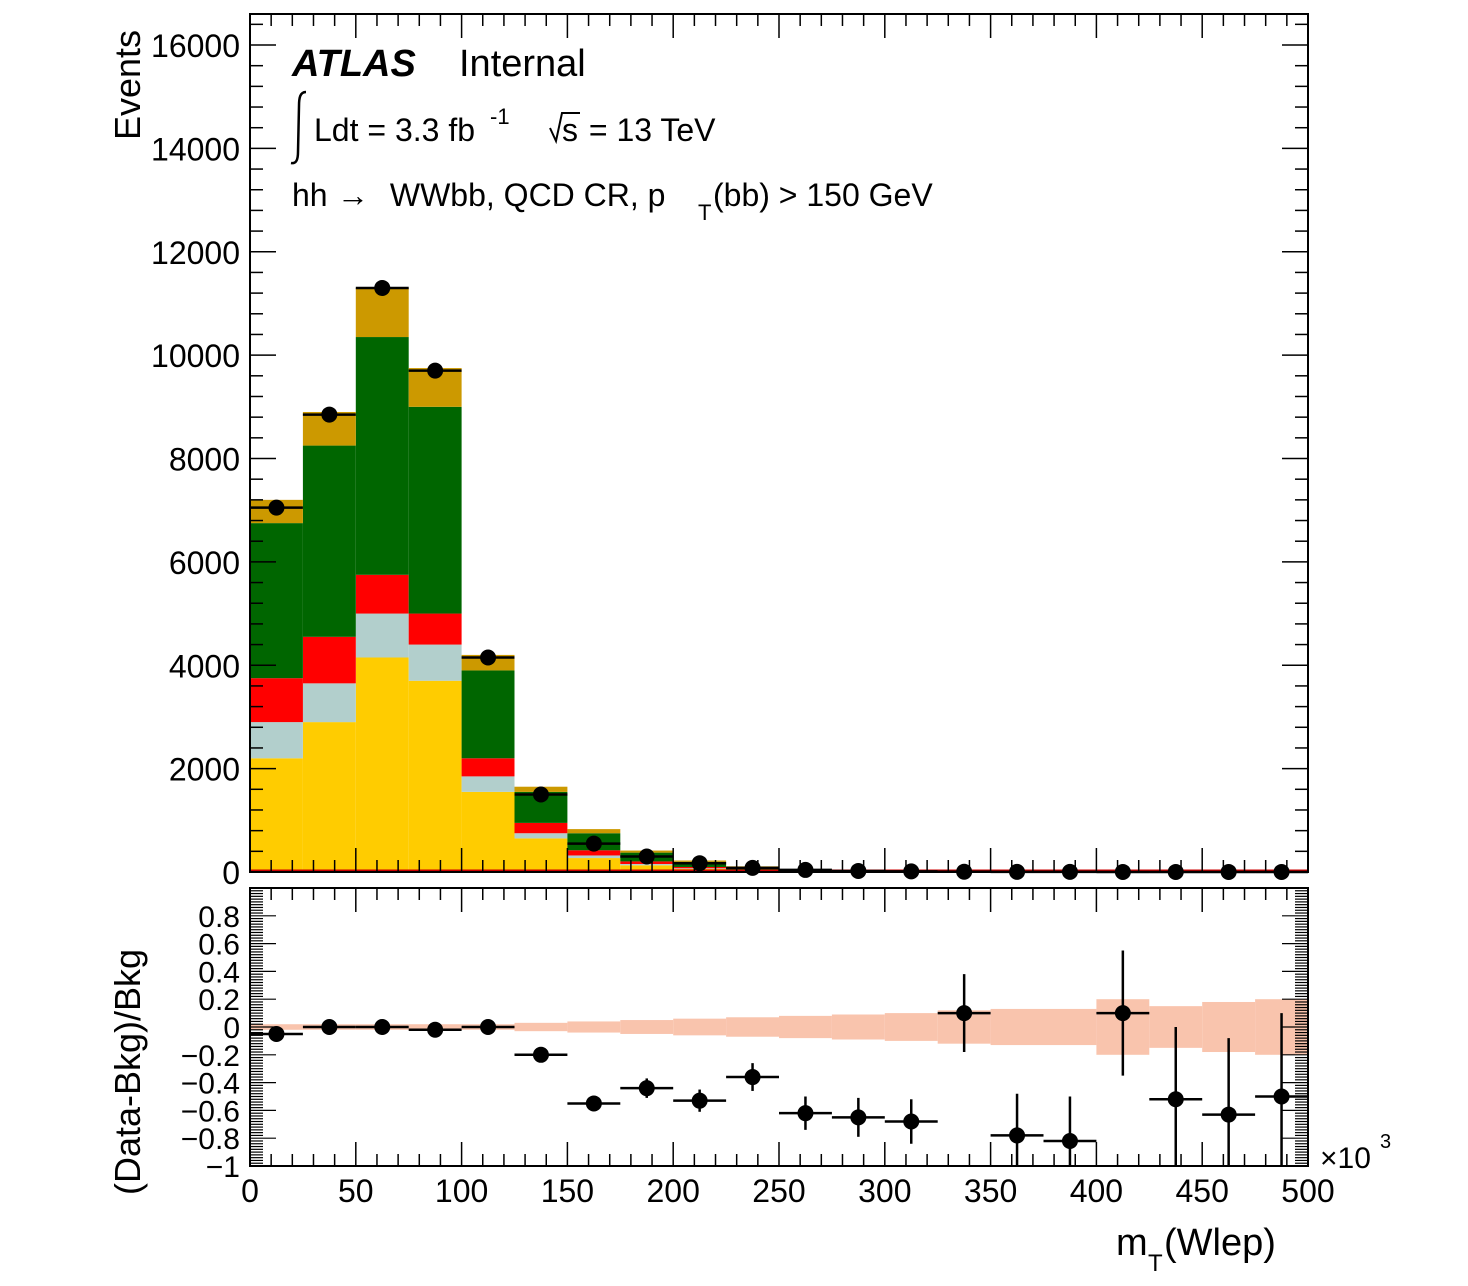  Describe the element at coordinates (231, 1028) in the screenshot. I see `ratio-y-tick-label: 0` at that location.